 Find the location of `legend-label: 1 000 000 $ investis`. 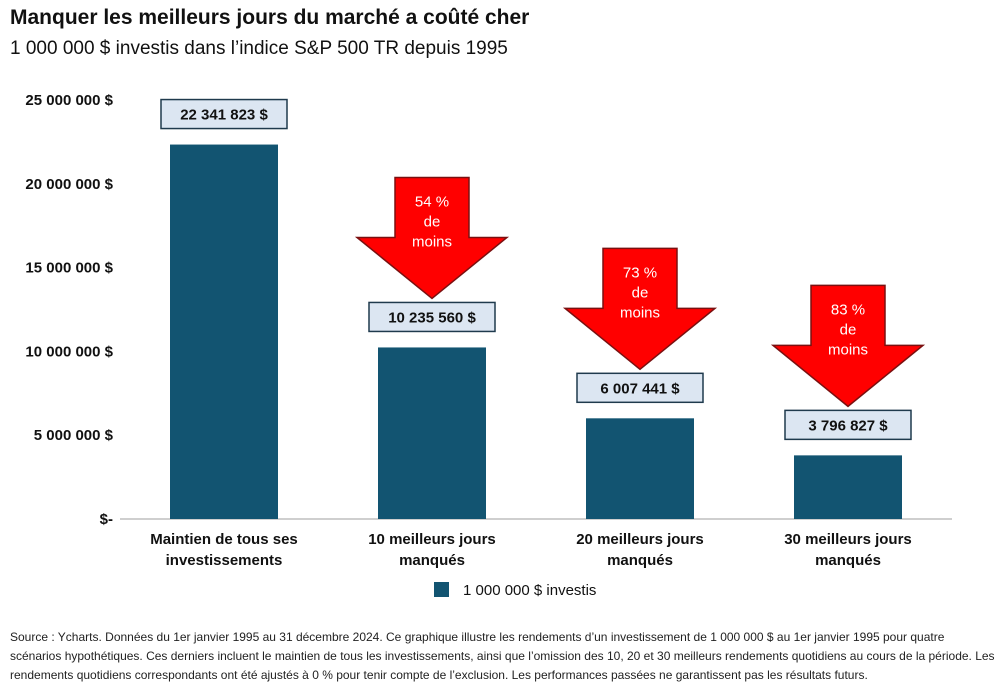

legend-label: 1 000 000 $ investis is located at coordinates (529, 590).